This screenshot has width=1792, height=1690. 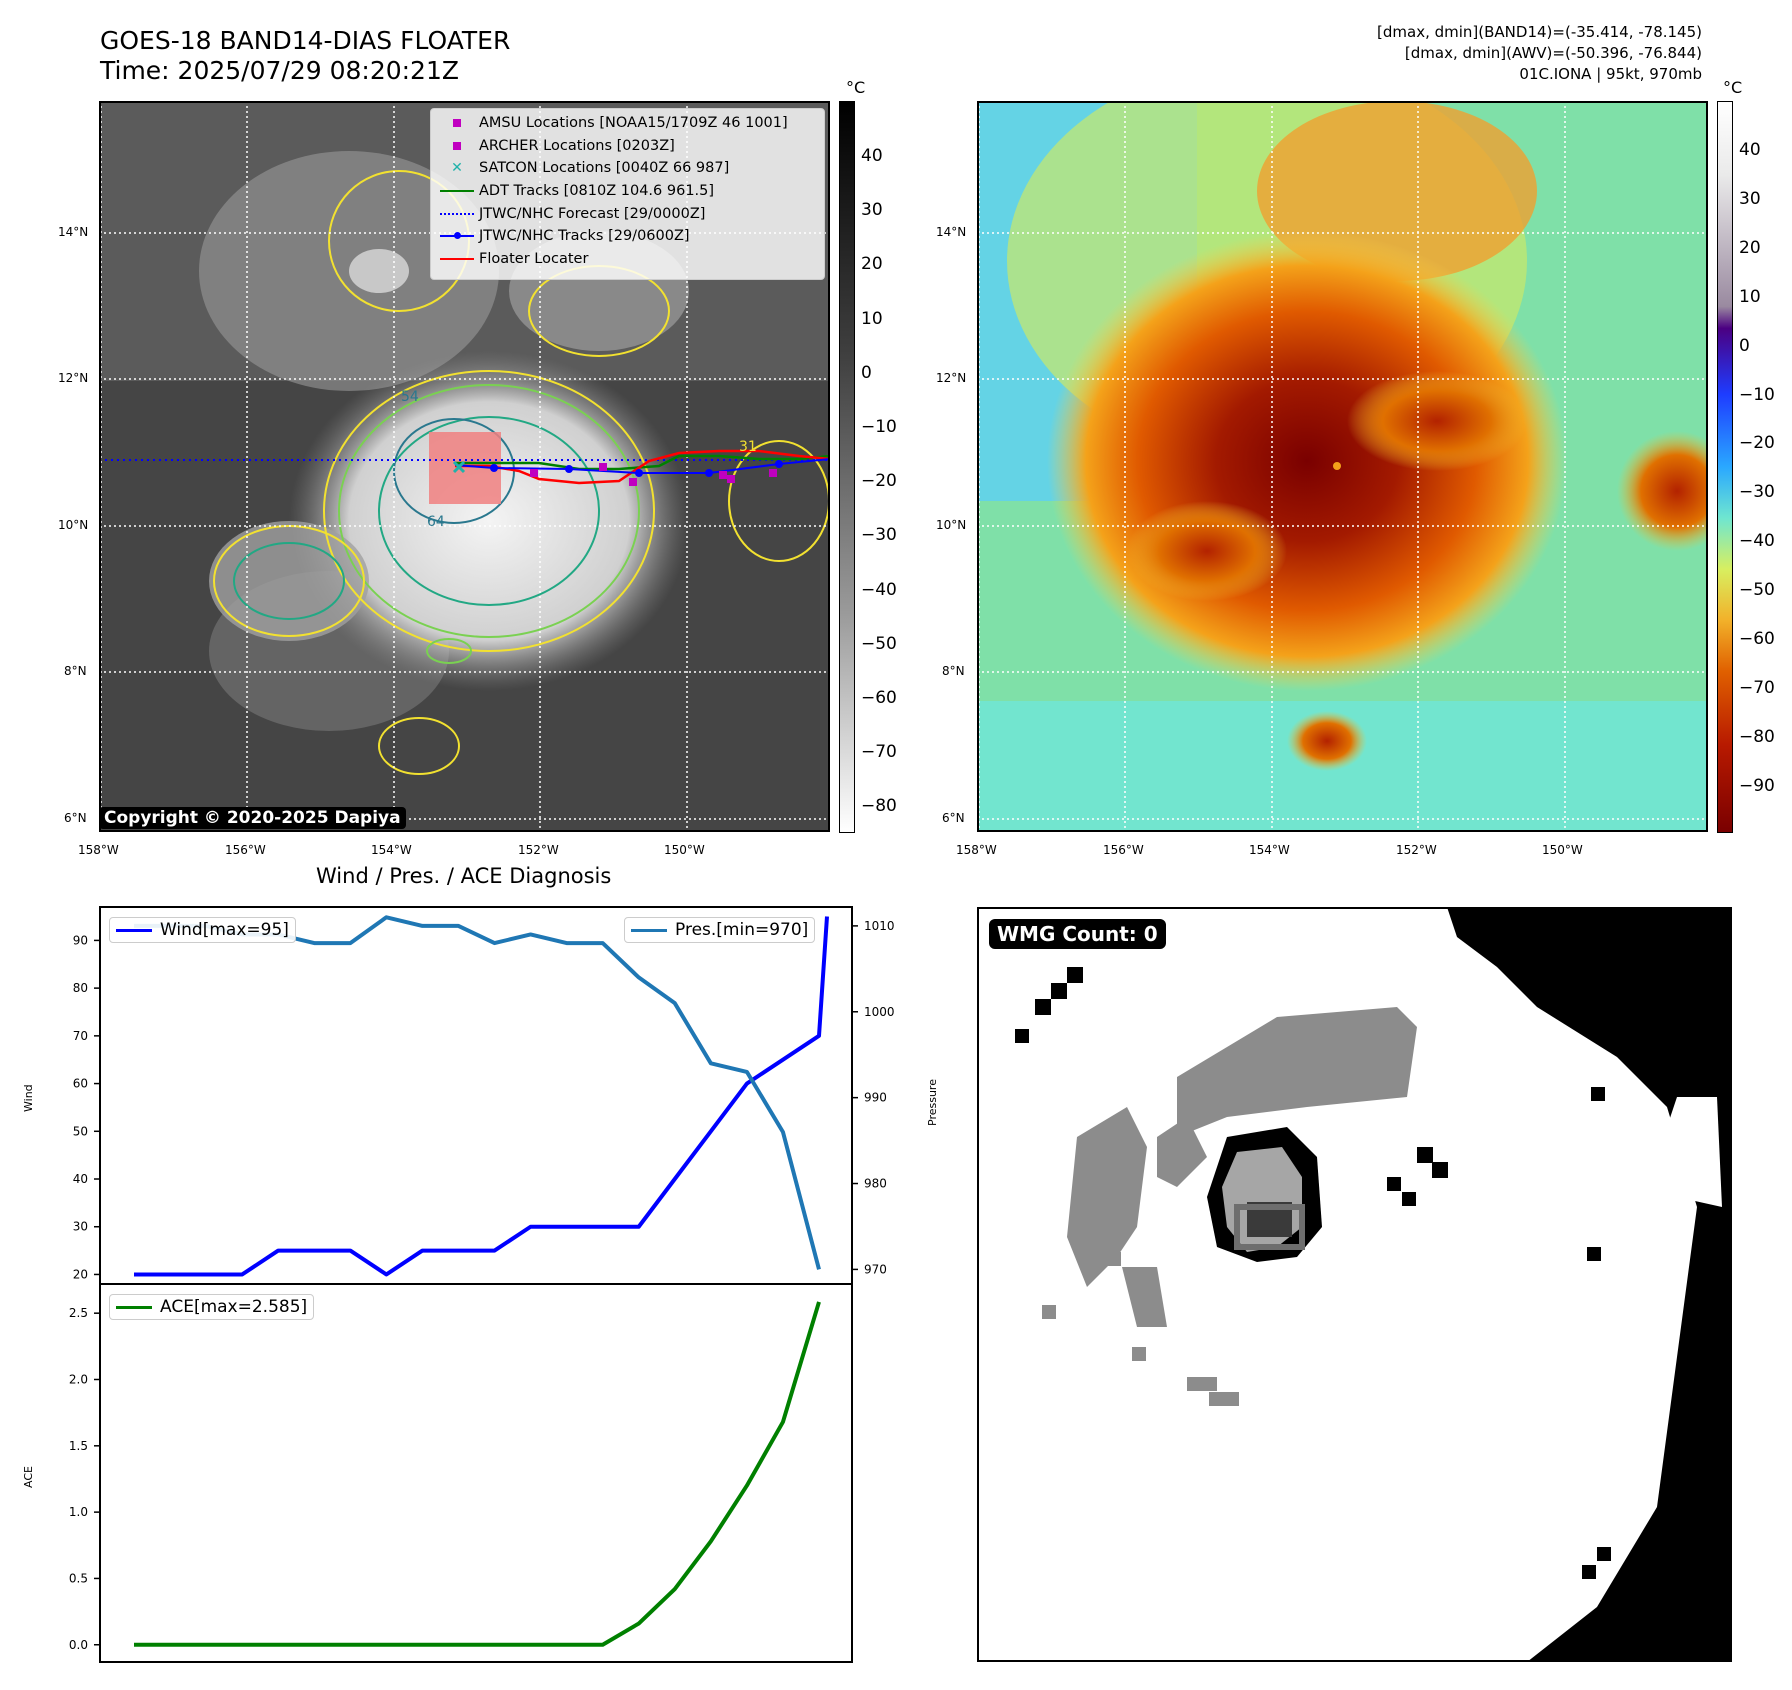 I want to click on wind-tick-label: 70, so click(x=80, y=1036).